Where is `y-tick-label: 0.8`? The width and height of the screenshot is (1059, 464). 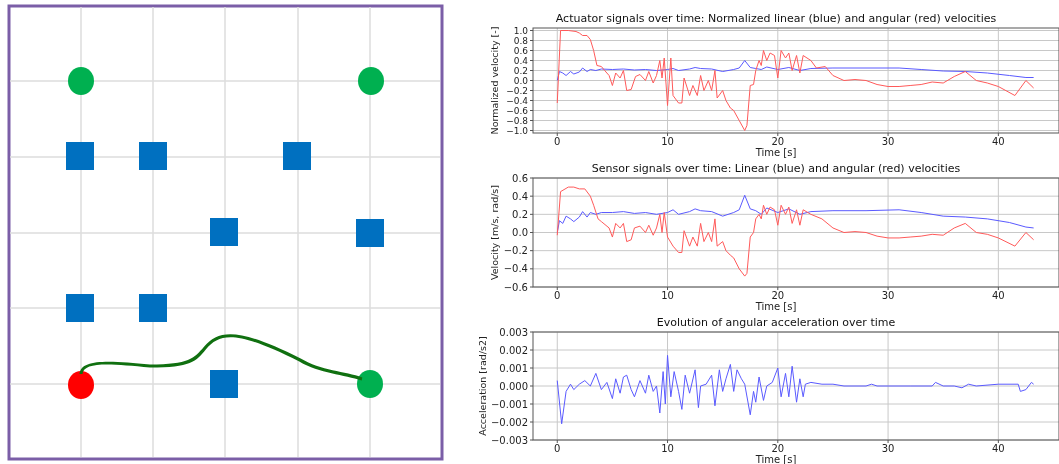
y-tick-label: 0.8 is located at coordinates (521, 40).